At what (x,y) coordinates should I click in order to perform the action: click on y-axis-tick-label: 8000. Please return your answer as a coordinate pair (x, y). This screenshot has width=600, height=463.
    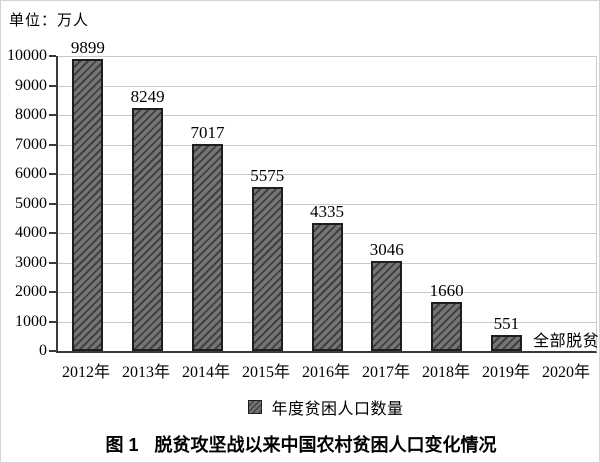
    Looking at the image, I should click on (31, 114).